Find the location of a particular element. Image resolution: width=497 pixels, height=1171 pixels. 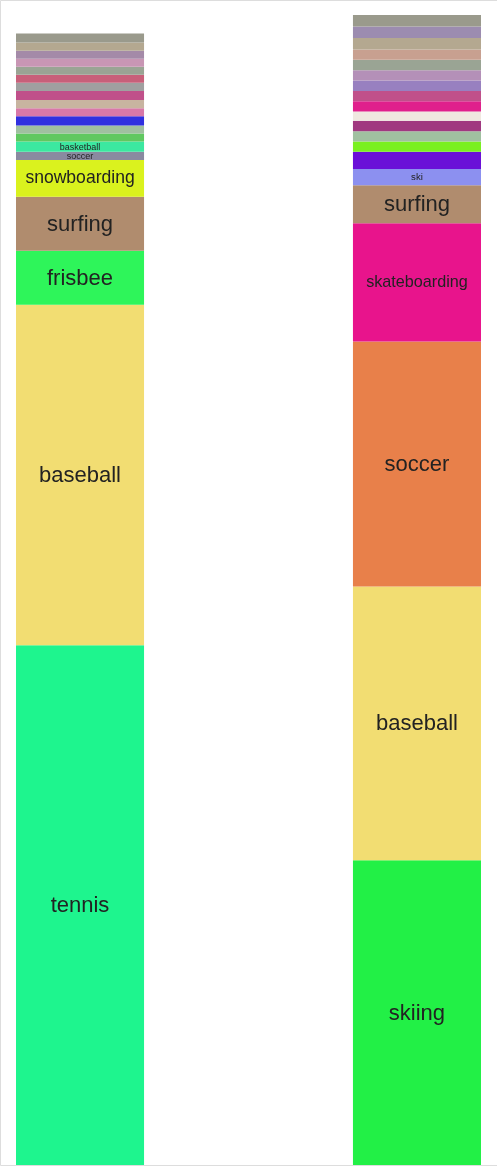

series-label: ski is located at coordinates (417, 177).